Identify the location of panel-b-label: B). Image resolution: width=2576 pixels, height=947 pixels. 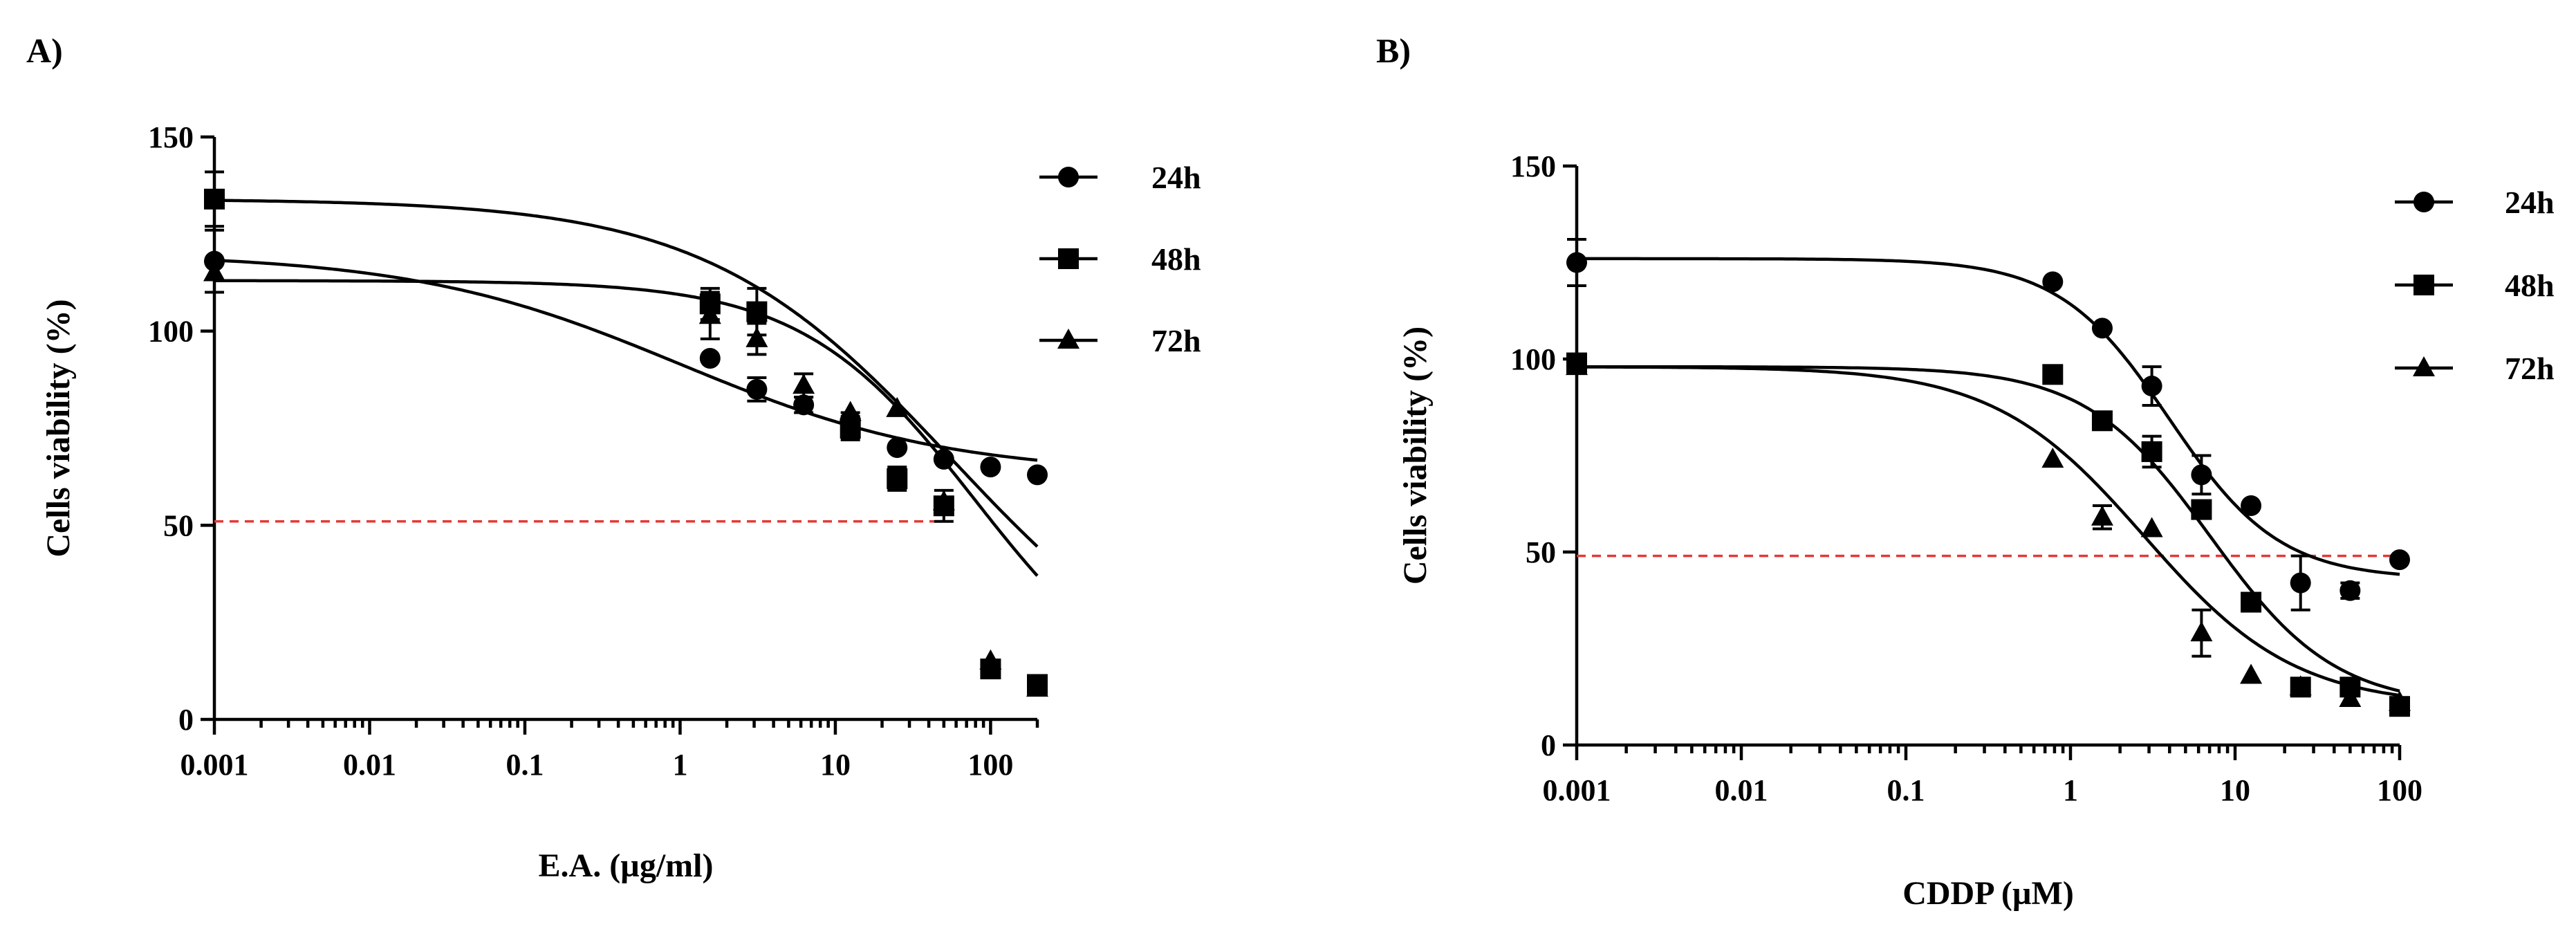
(1394, 50).